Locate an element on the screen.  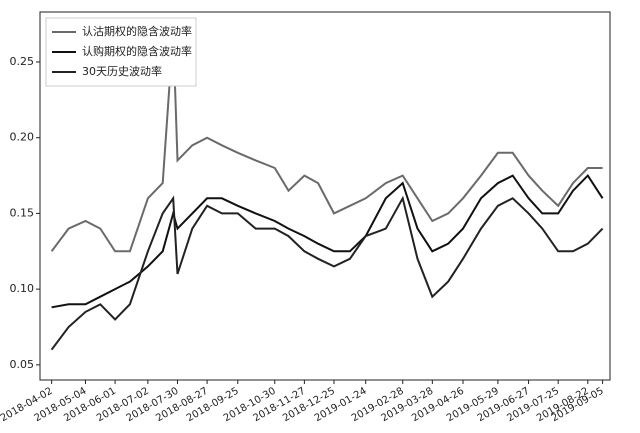
y-tick-label: 0.15 is located at coordinates (22, 212).